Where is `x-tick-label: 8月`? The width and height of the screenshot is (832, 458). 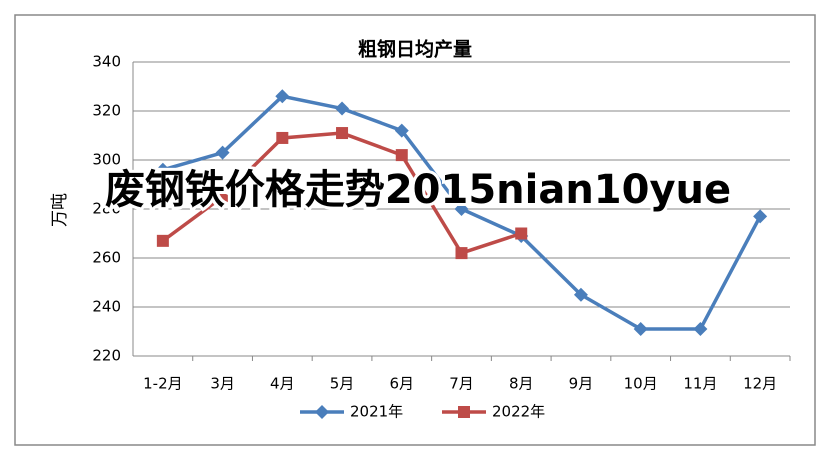
x-tick-label: 8月 is located at coordinates (521, 384).